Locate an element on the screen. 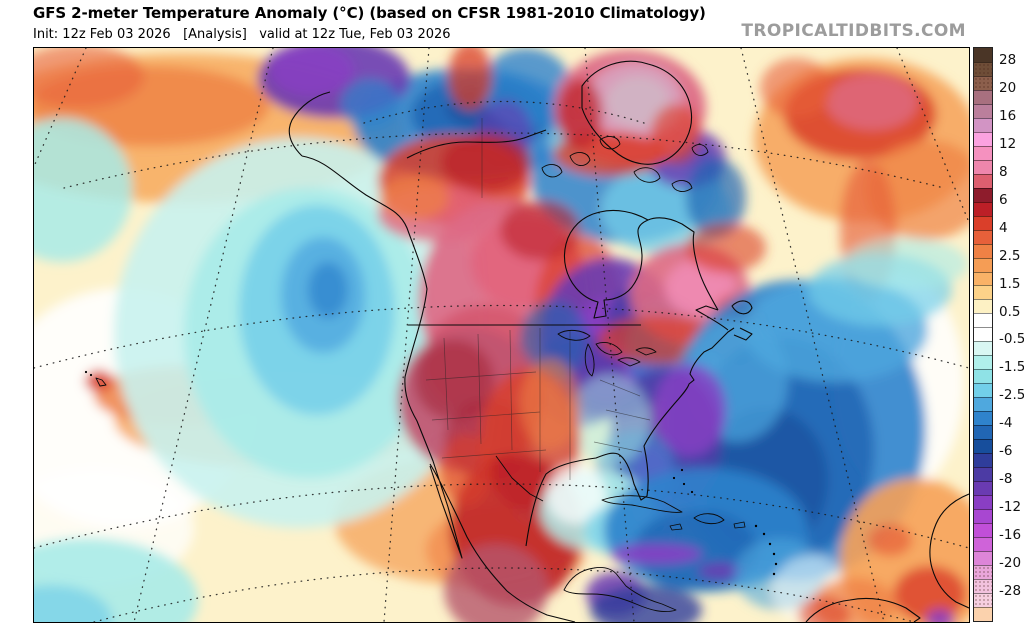  colorbar-tick-label: -8 is located at coordinates (1006, 479).